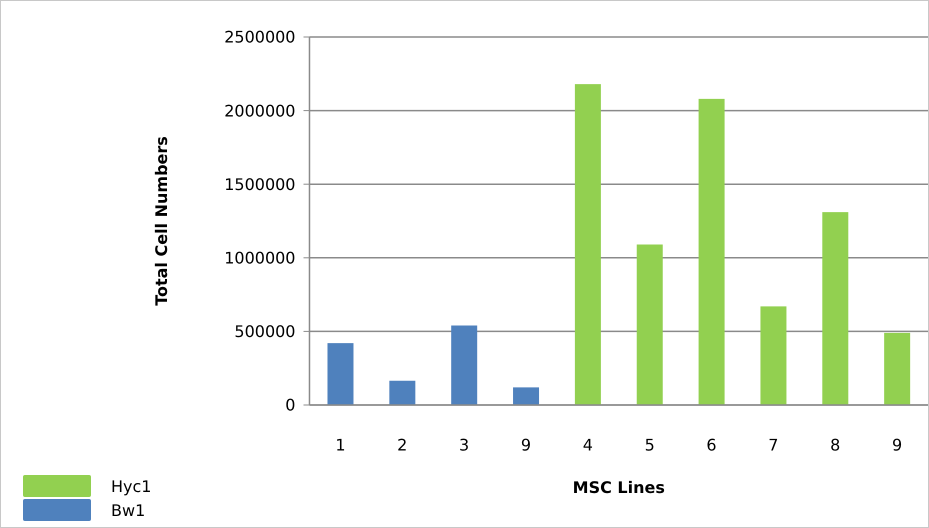  I want to click on x-tick-label: 8, so click(835, 444).